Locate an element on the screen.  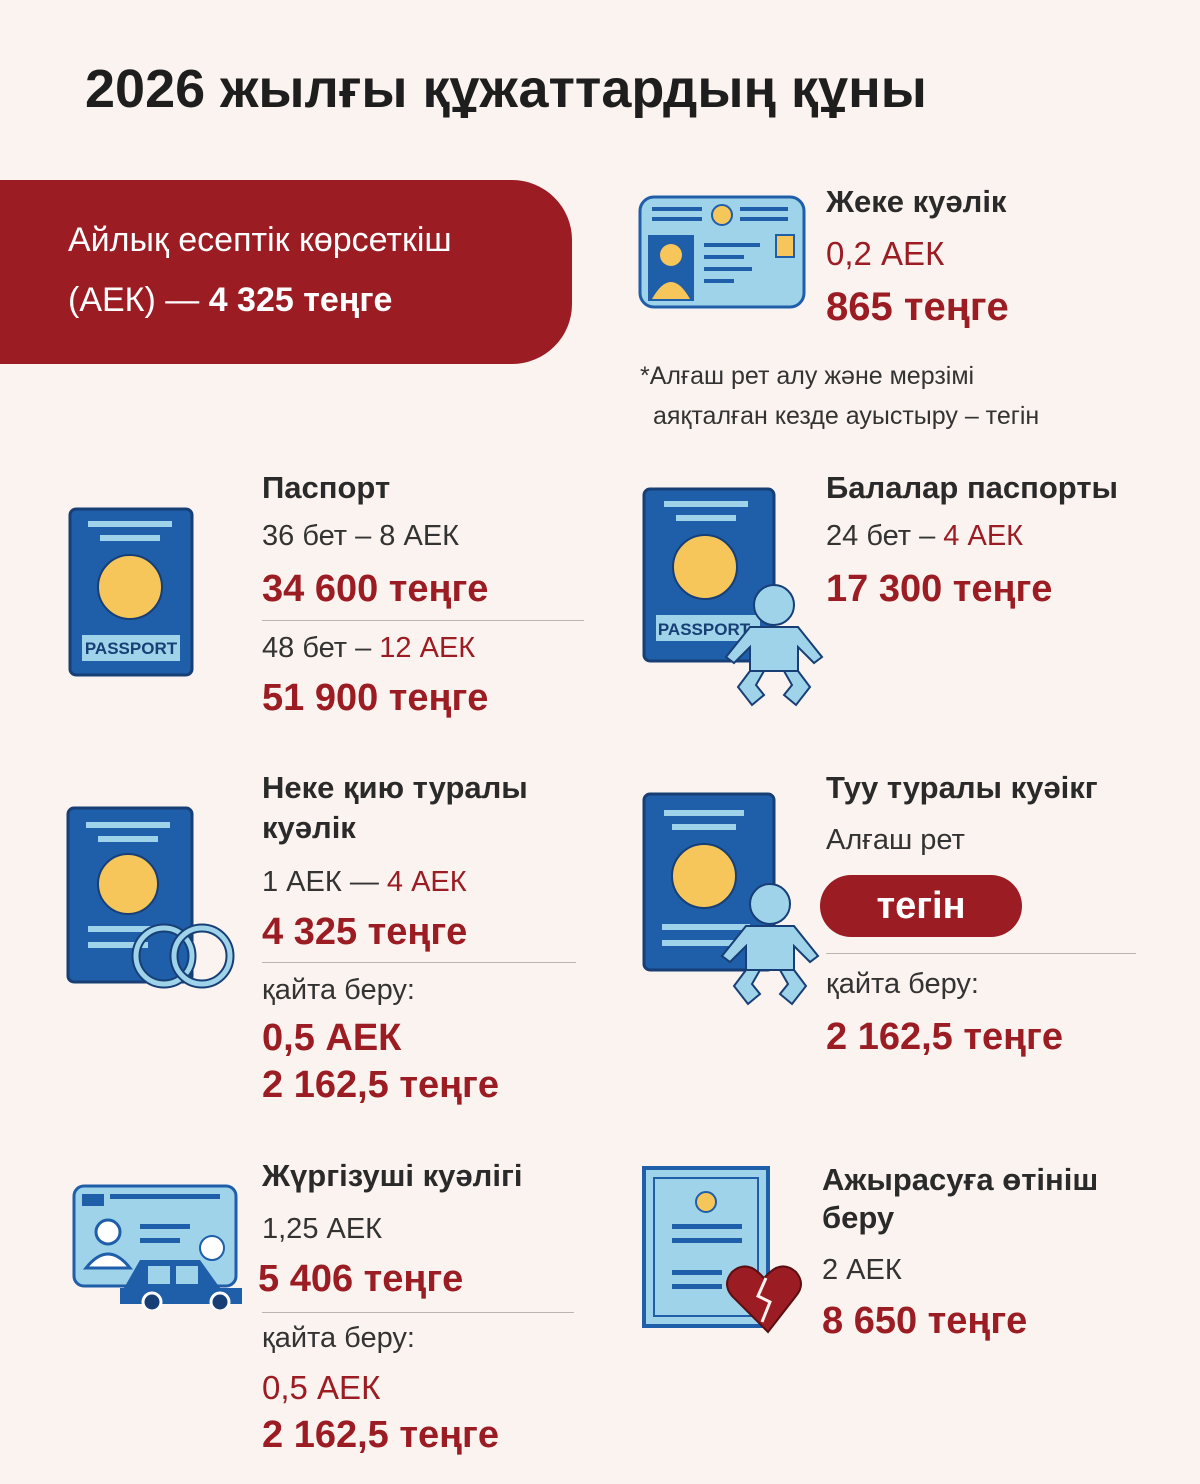
driver-license-icon is located at coordinates (157, 1247).